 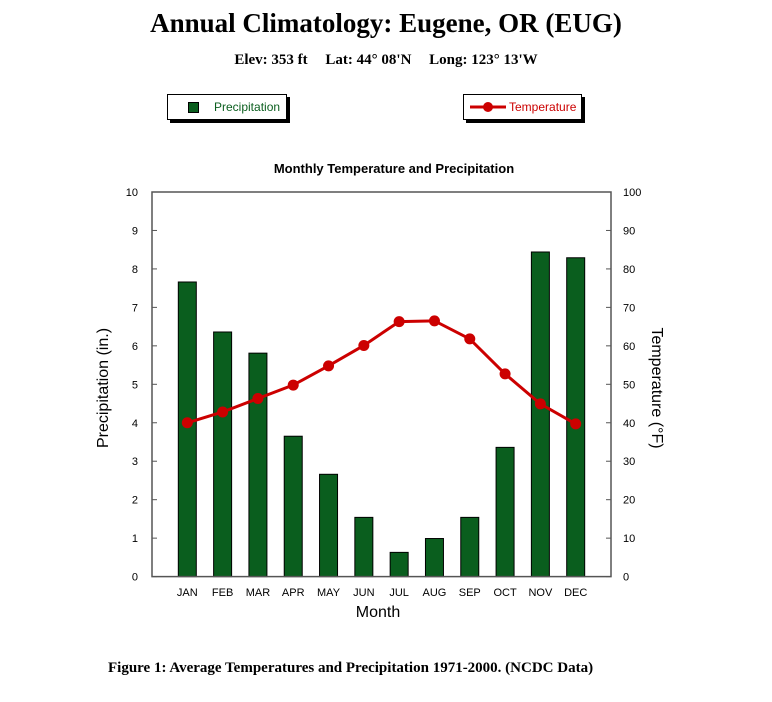 What do you see at coordinates (193, 107) in the screenshot?
I see `precip-swatch-icon` at bounding box center [193, 107].